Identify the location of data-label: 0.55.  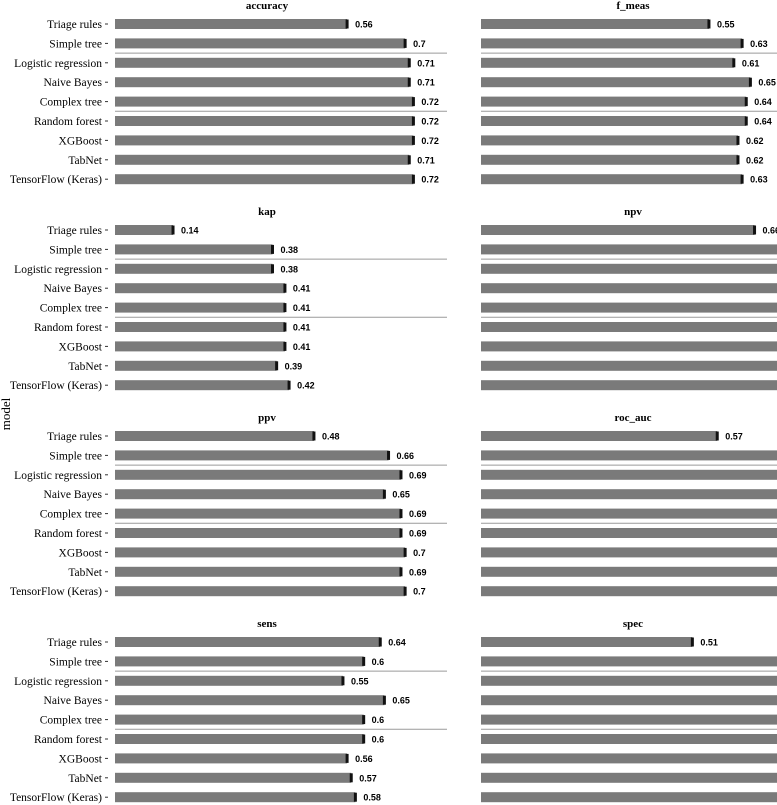
(726, 25).